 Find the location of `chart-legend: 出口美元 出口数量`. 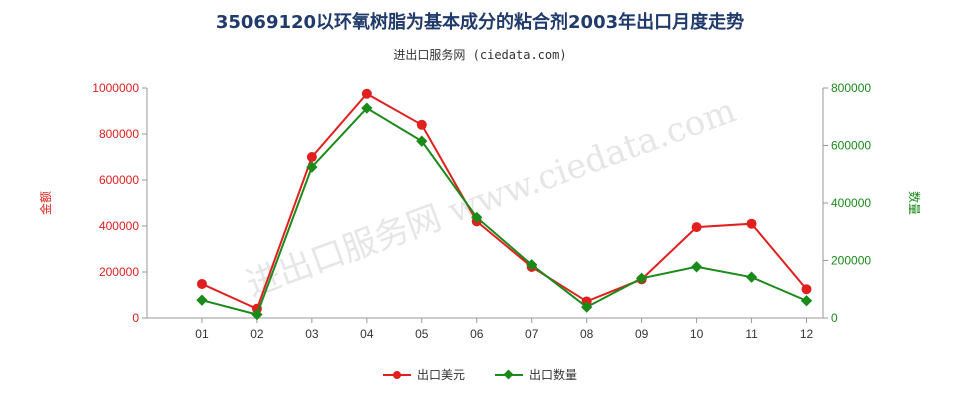

chart-legend: 出口美元 出口数量 is located at coordinates (480, 374).